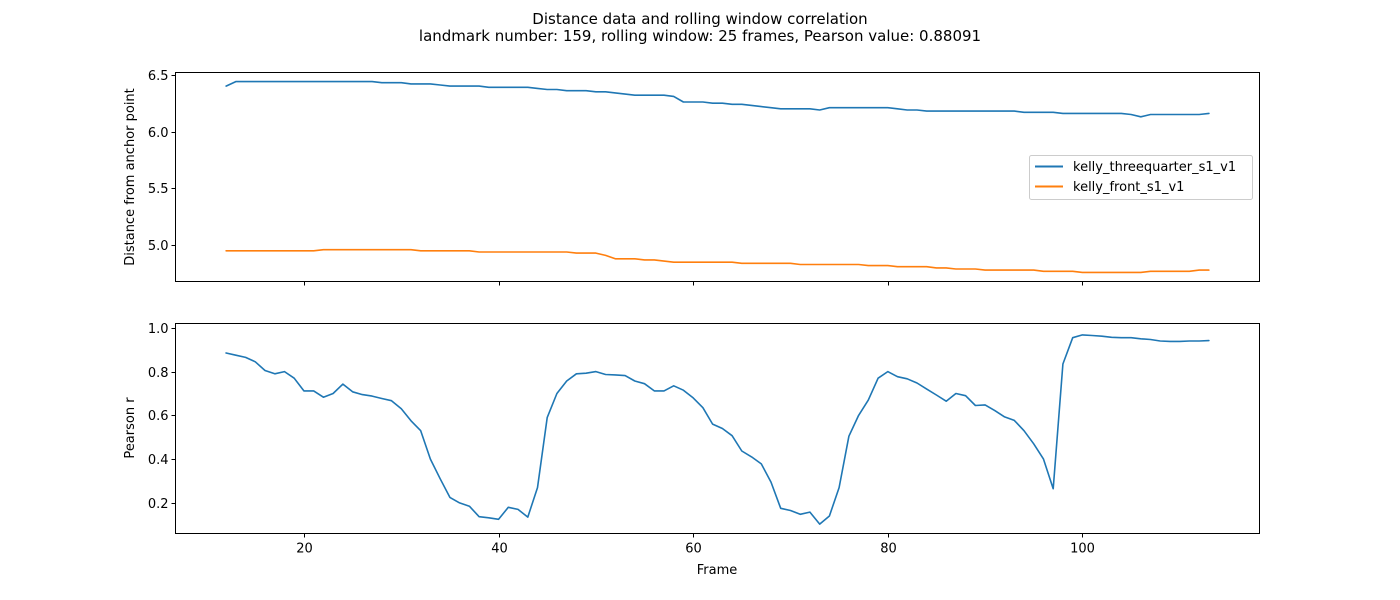  I want to click on legend-box, so click(1141, 177).